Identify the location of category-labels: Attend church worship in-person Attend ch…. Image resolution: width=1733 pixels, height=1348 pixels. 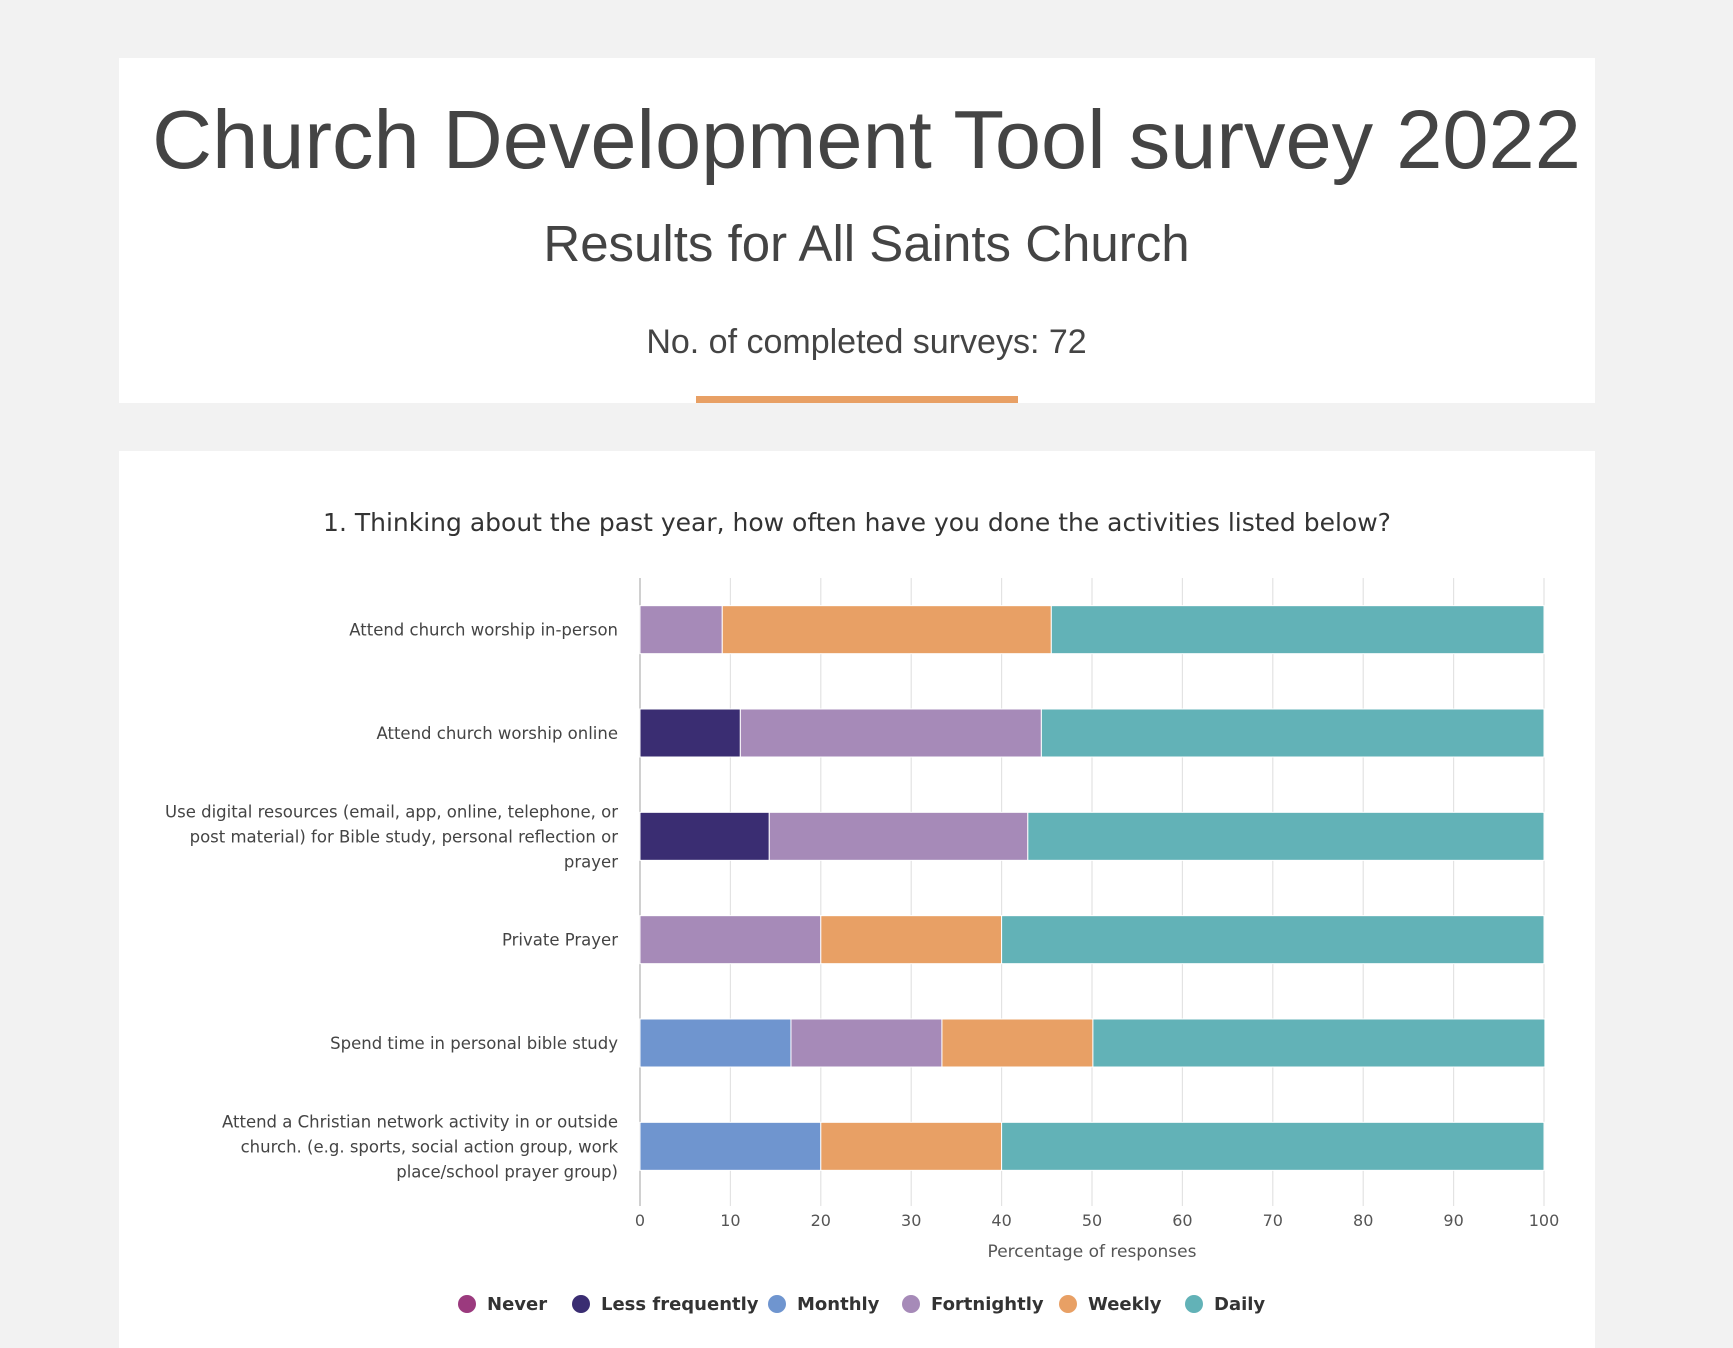
(391, 901).